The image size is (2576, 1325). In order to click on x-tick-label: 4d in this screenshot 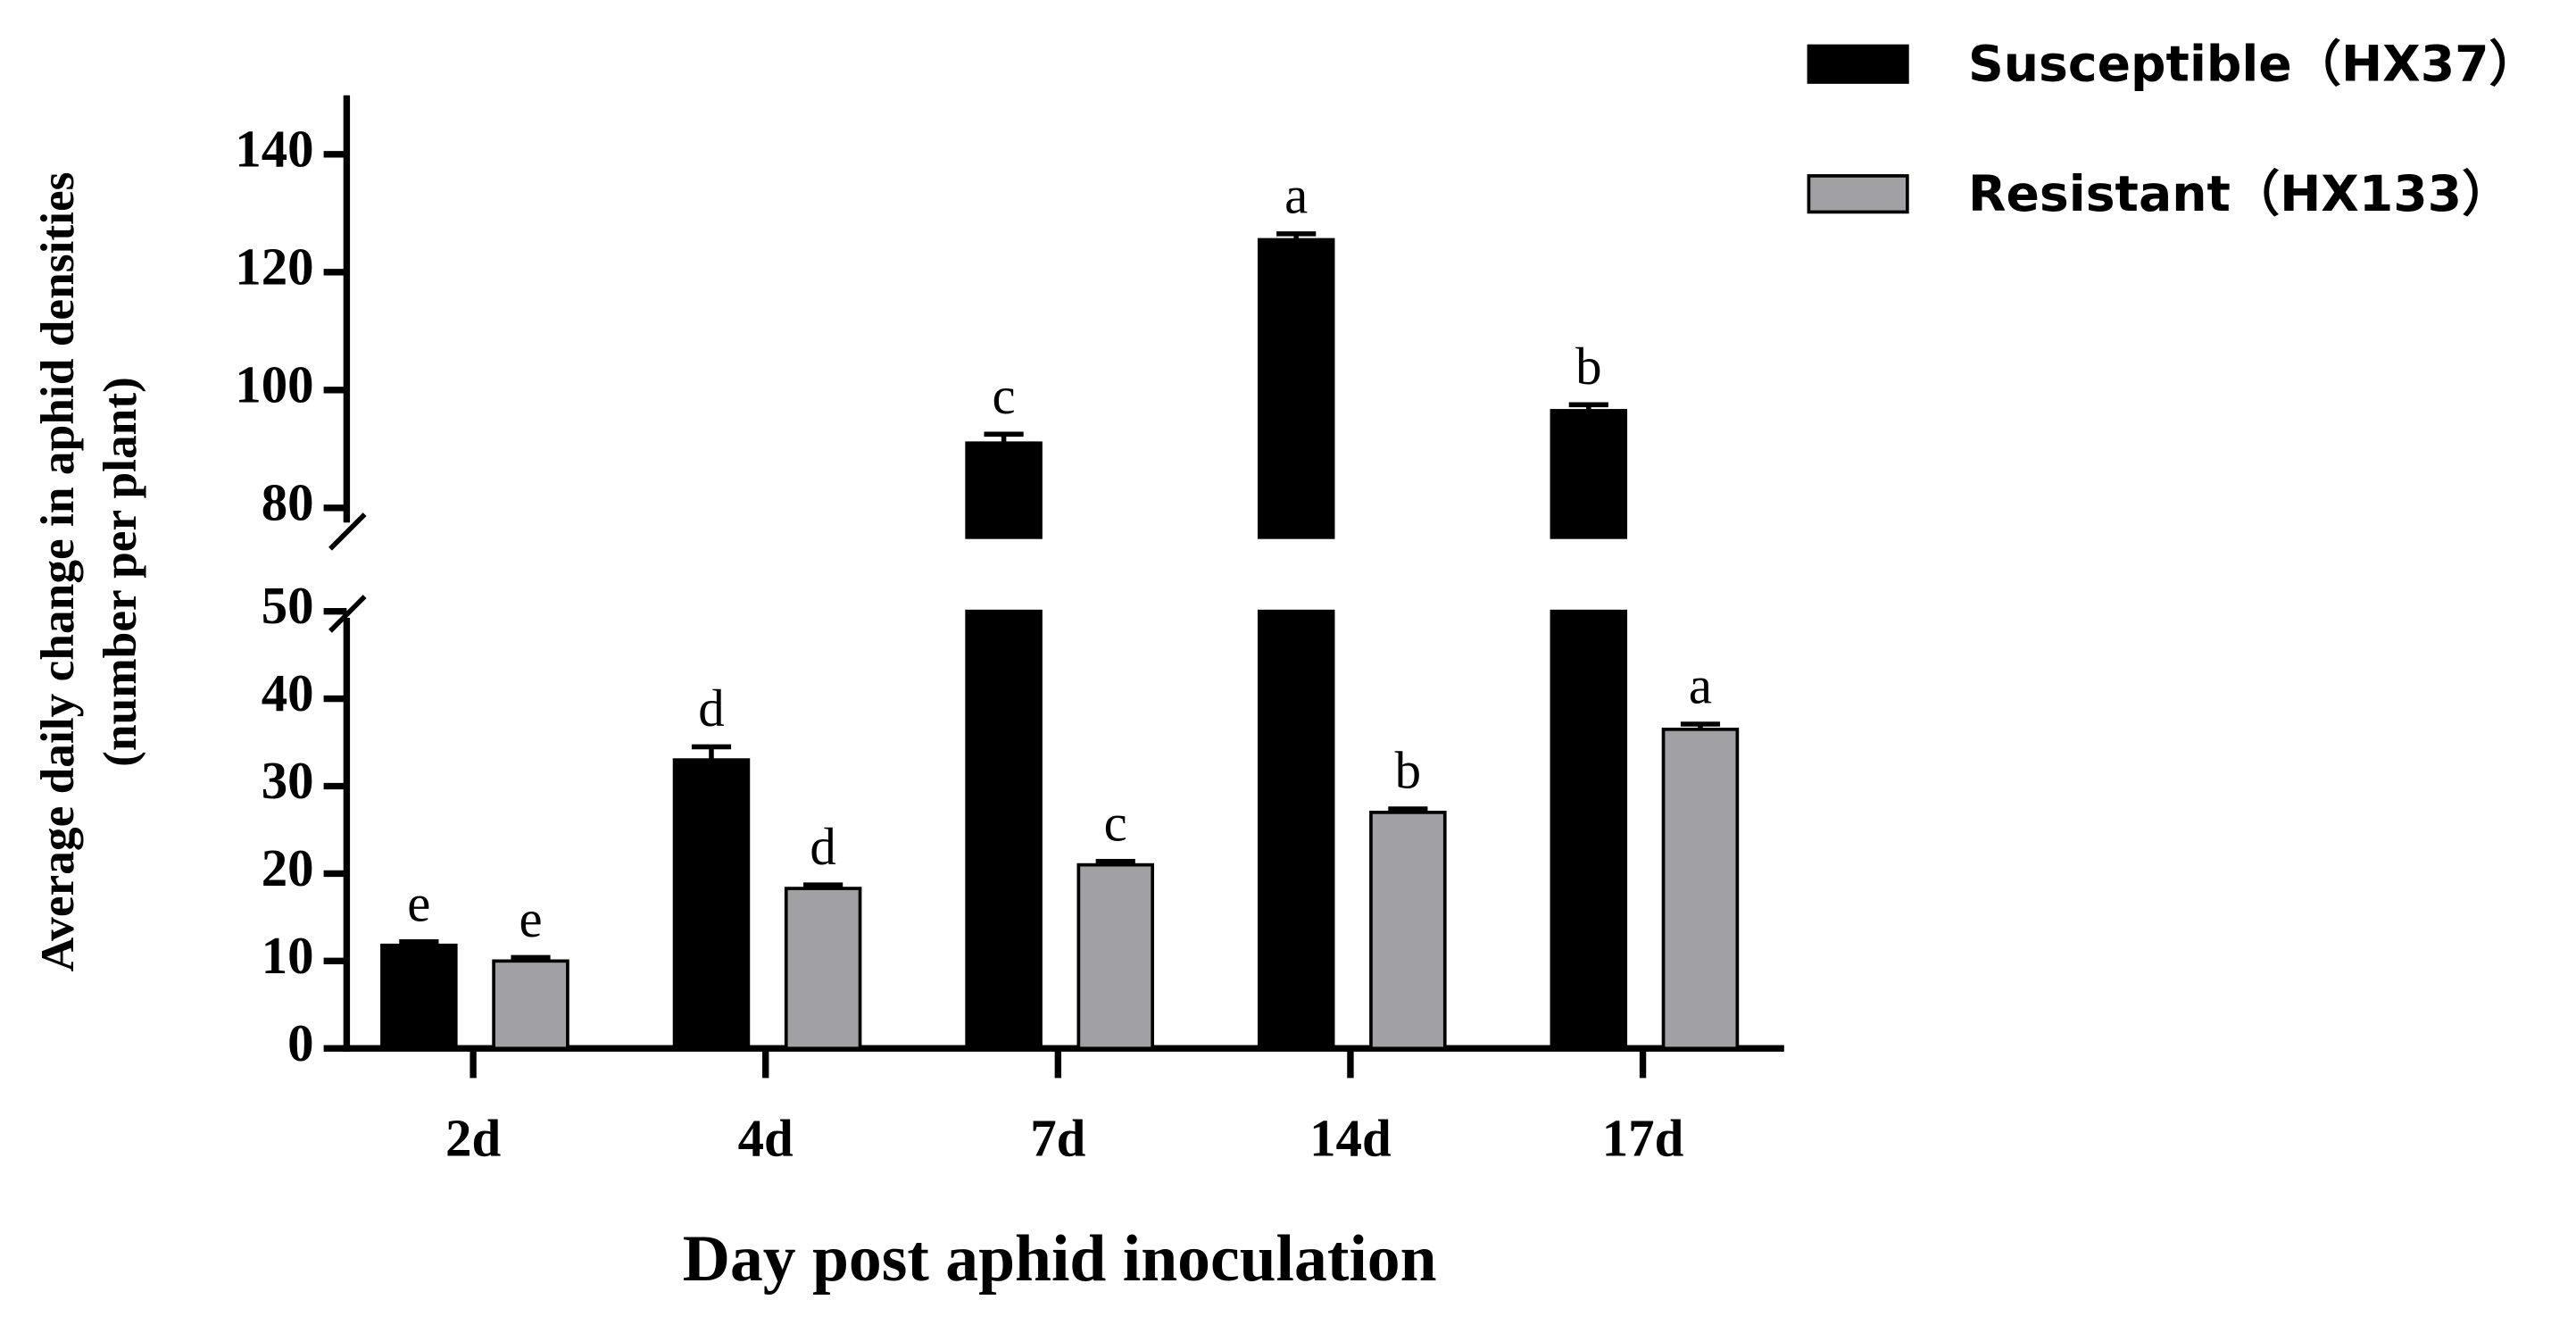, I will do `click(766, 1139)`.